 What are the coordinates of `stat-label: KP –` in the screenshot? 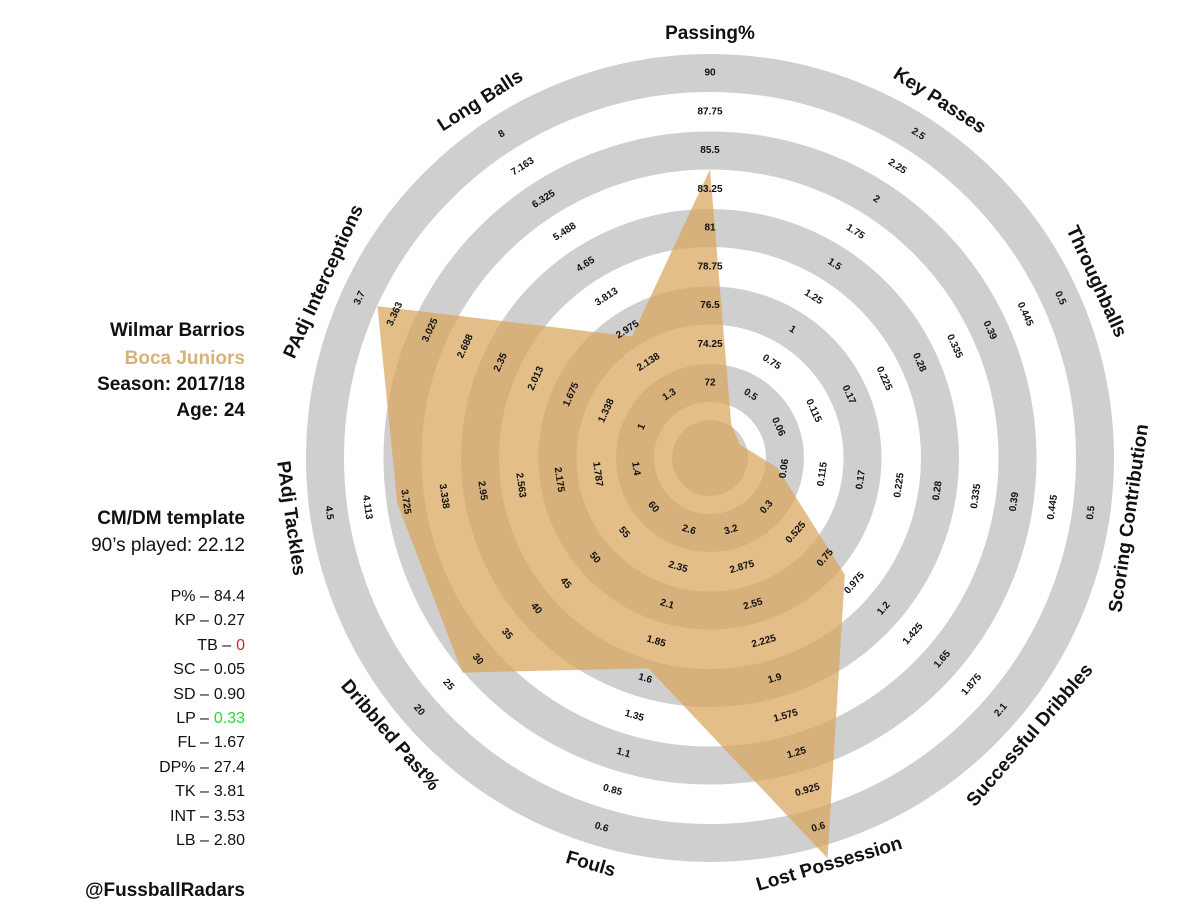 It's located at (191, 621).